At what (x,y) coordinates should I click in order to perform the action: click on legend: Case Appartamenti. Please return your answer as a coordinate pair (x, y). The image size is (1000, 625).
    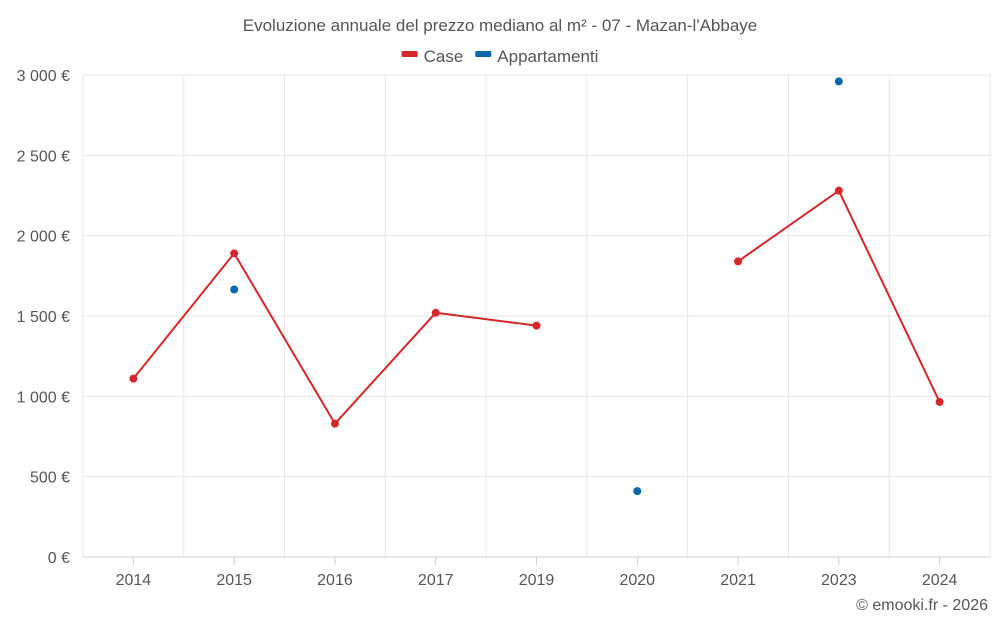
    Looking at the image, I should click on (499, 56).